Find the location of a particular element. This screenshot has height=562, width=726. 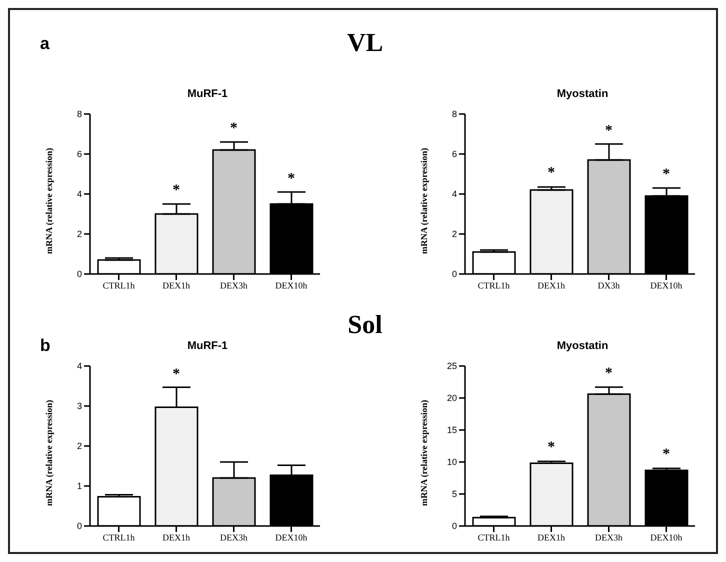

text: b is located at coordinates (45, 346).